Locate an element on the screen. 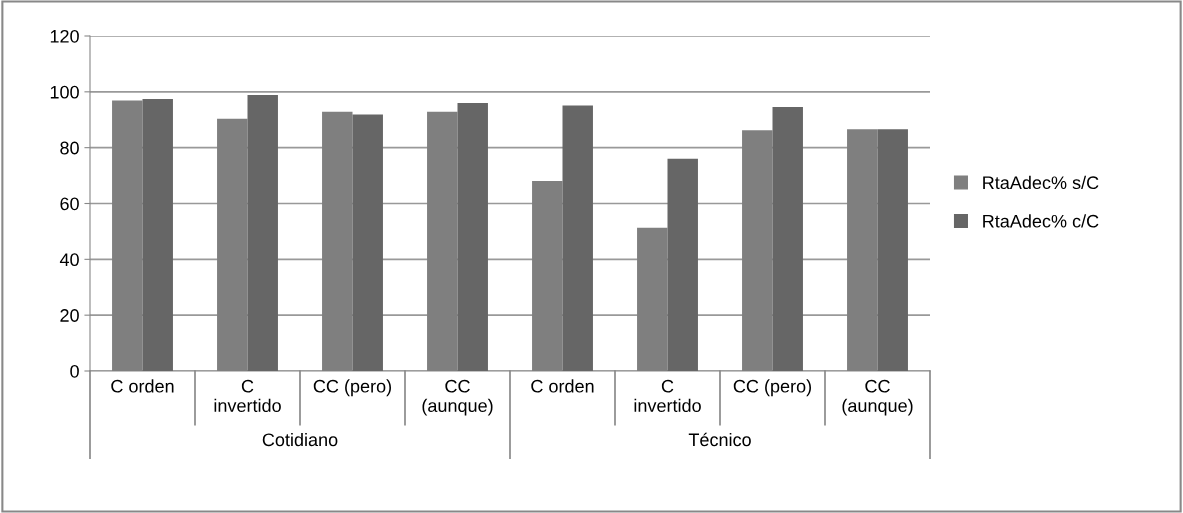  legend-label: RtaAdec% c/C is located at coordinates (1041, 221).